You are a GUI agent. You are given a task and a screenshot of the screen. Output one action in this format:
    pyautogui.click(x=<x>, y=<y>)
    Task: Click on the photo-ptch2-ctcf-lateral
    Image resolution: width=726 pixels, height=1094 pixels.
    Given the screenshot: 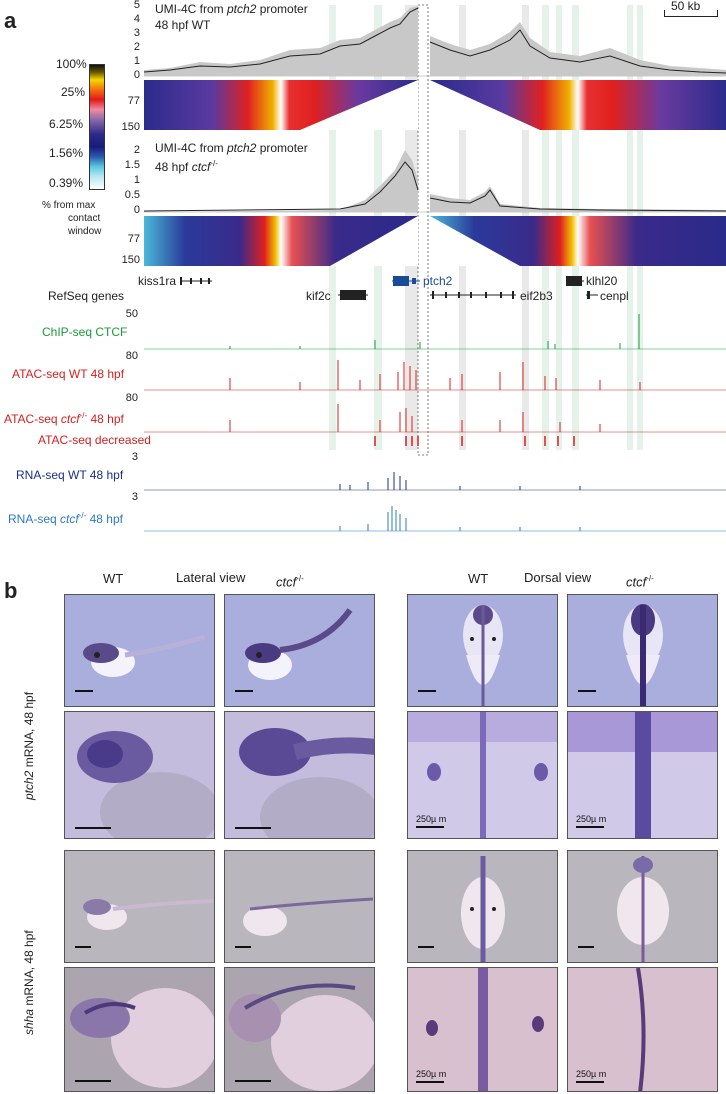 What is the action you would take?
    pyautogui.click(x=299, y=650)
    